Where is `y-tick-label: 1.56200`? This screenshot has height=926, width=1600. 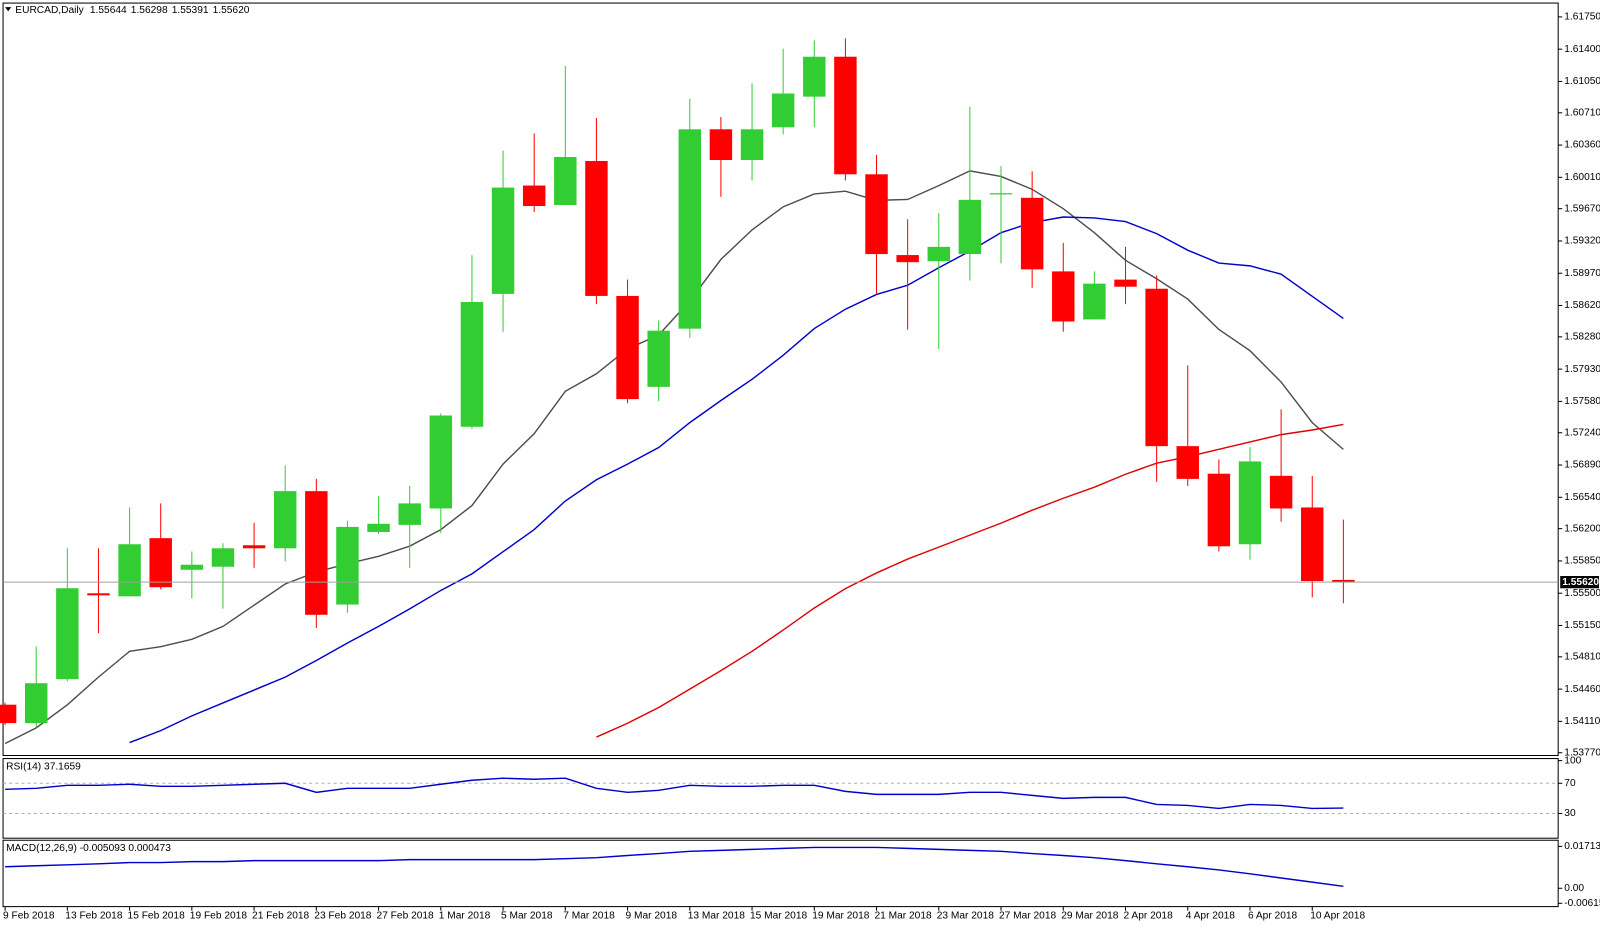
y-tick-label: 1.56200 is located at coordinates (1582, 528).